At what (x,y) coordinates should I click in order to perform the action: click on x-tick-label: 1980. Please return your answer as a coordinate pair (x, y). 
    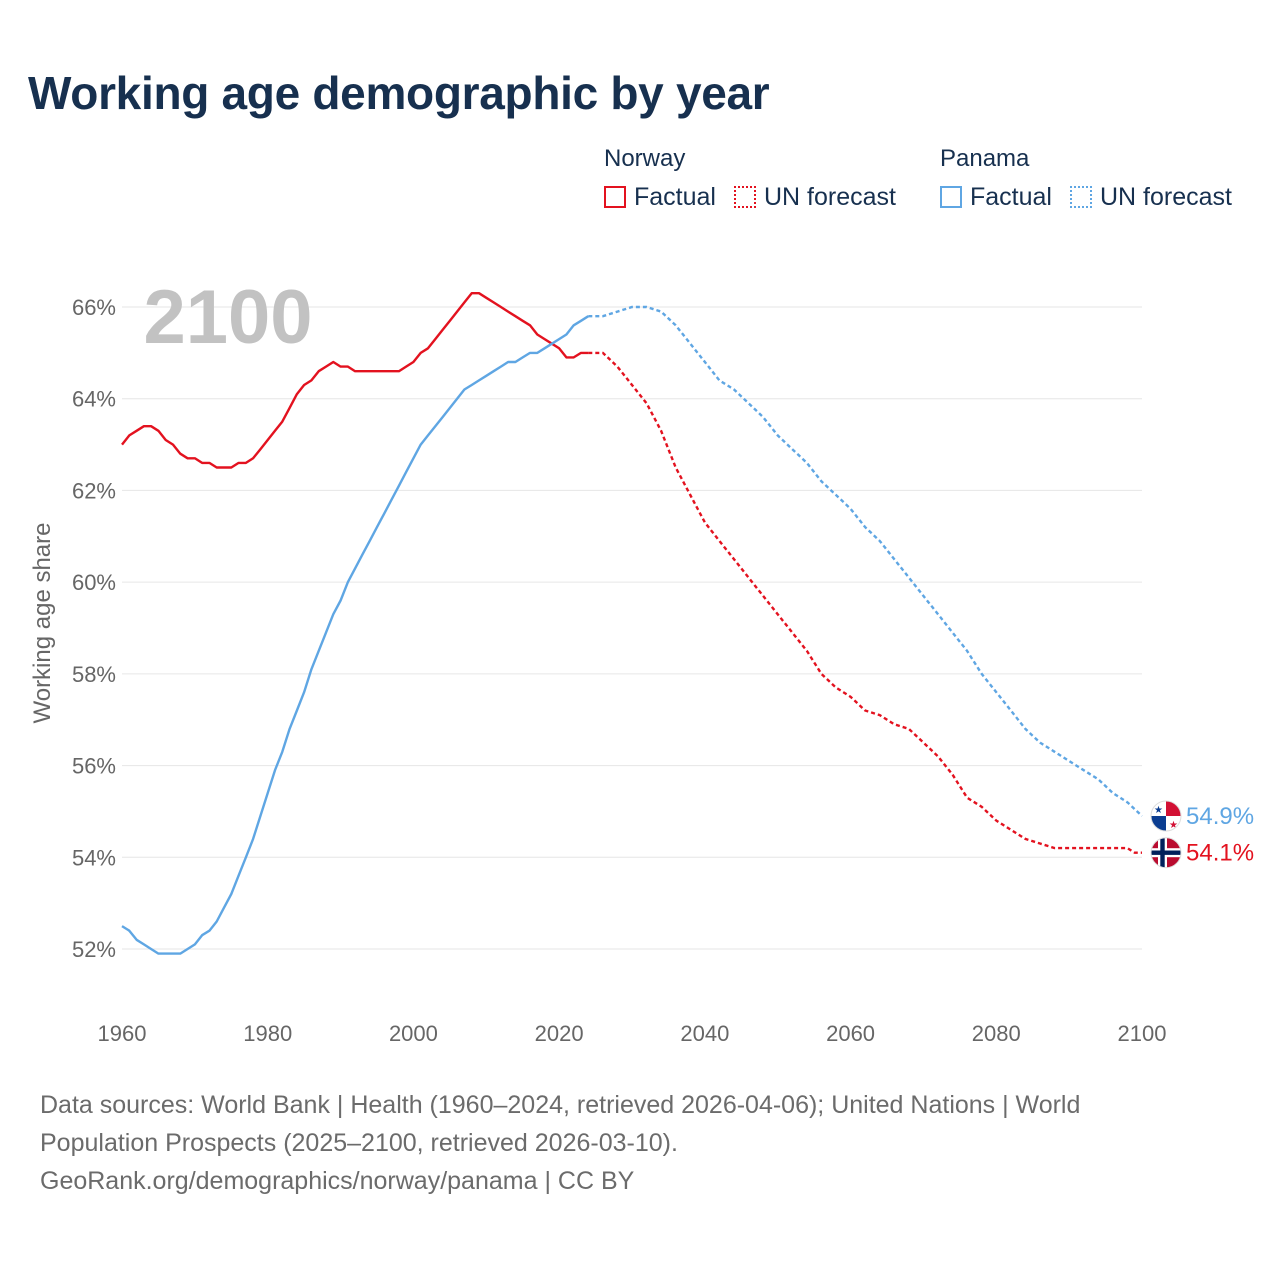
    Looking at the image, I should click on (267, 1033).